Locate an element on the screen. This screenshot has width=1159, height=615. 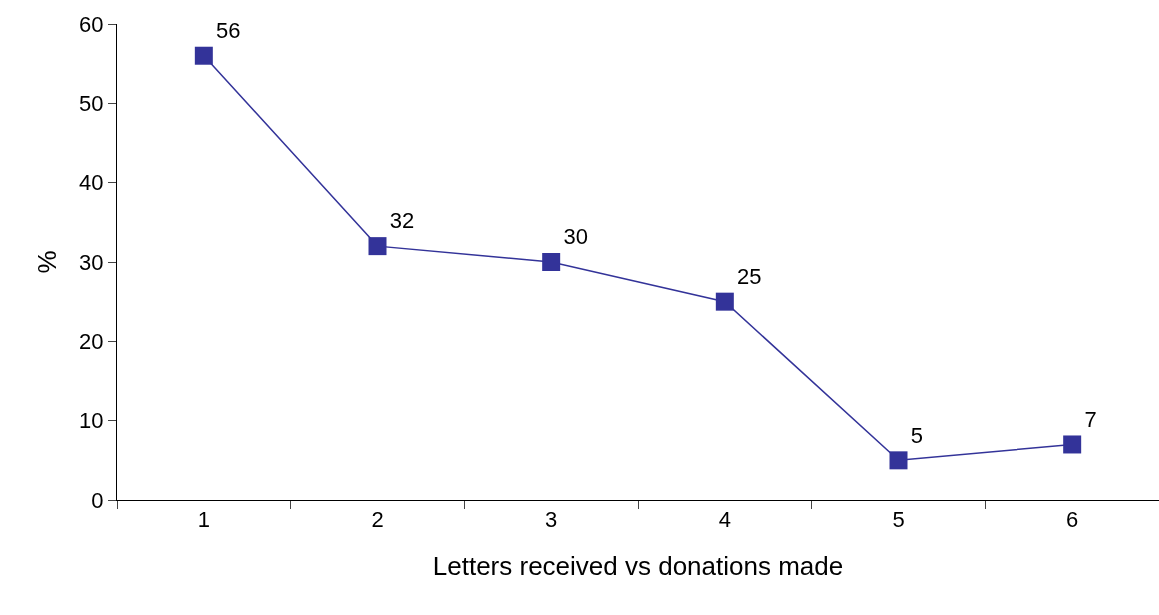
y-tick-label: 50 is located at coordinates (91, 104).